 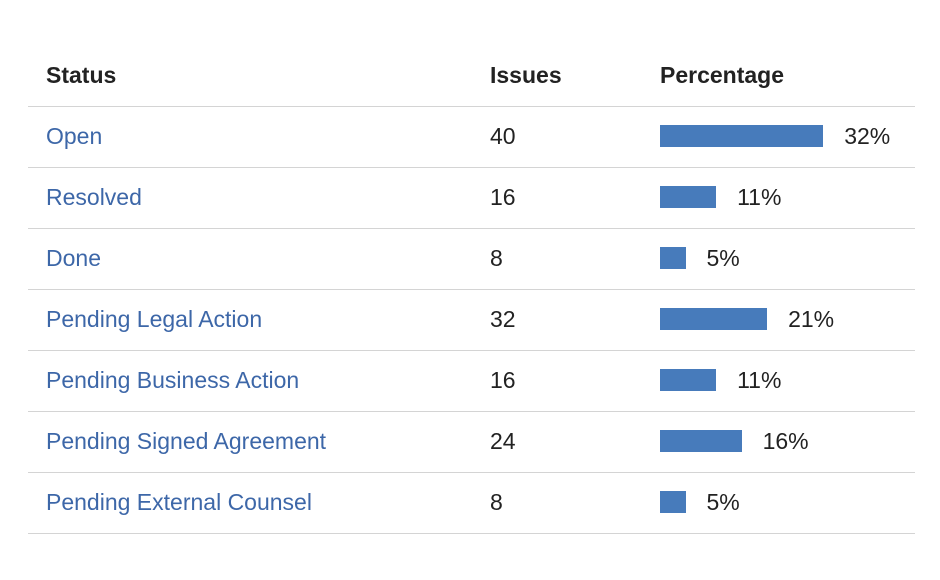 What do you see at coordinates (722, 75) in the screenshot?
I see `column-header: Percentage` at bounding box center [722, 75].